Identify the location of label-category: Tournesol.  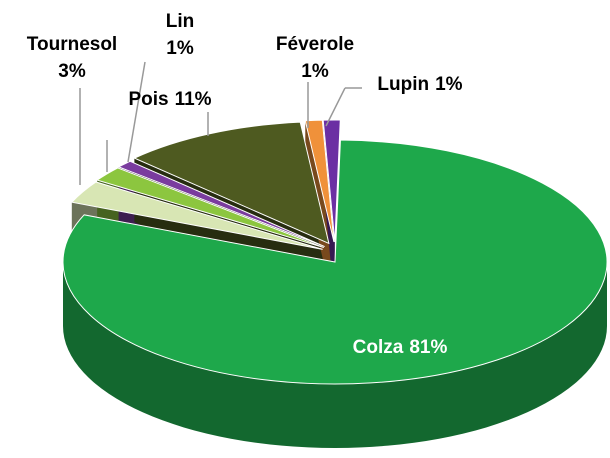
(72, 44).